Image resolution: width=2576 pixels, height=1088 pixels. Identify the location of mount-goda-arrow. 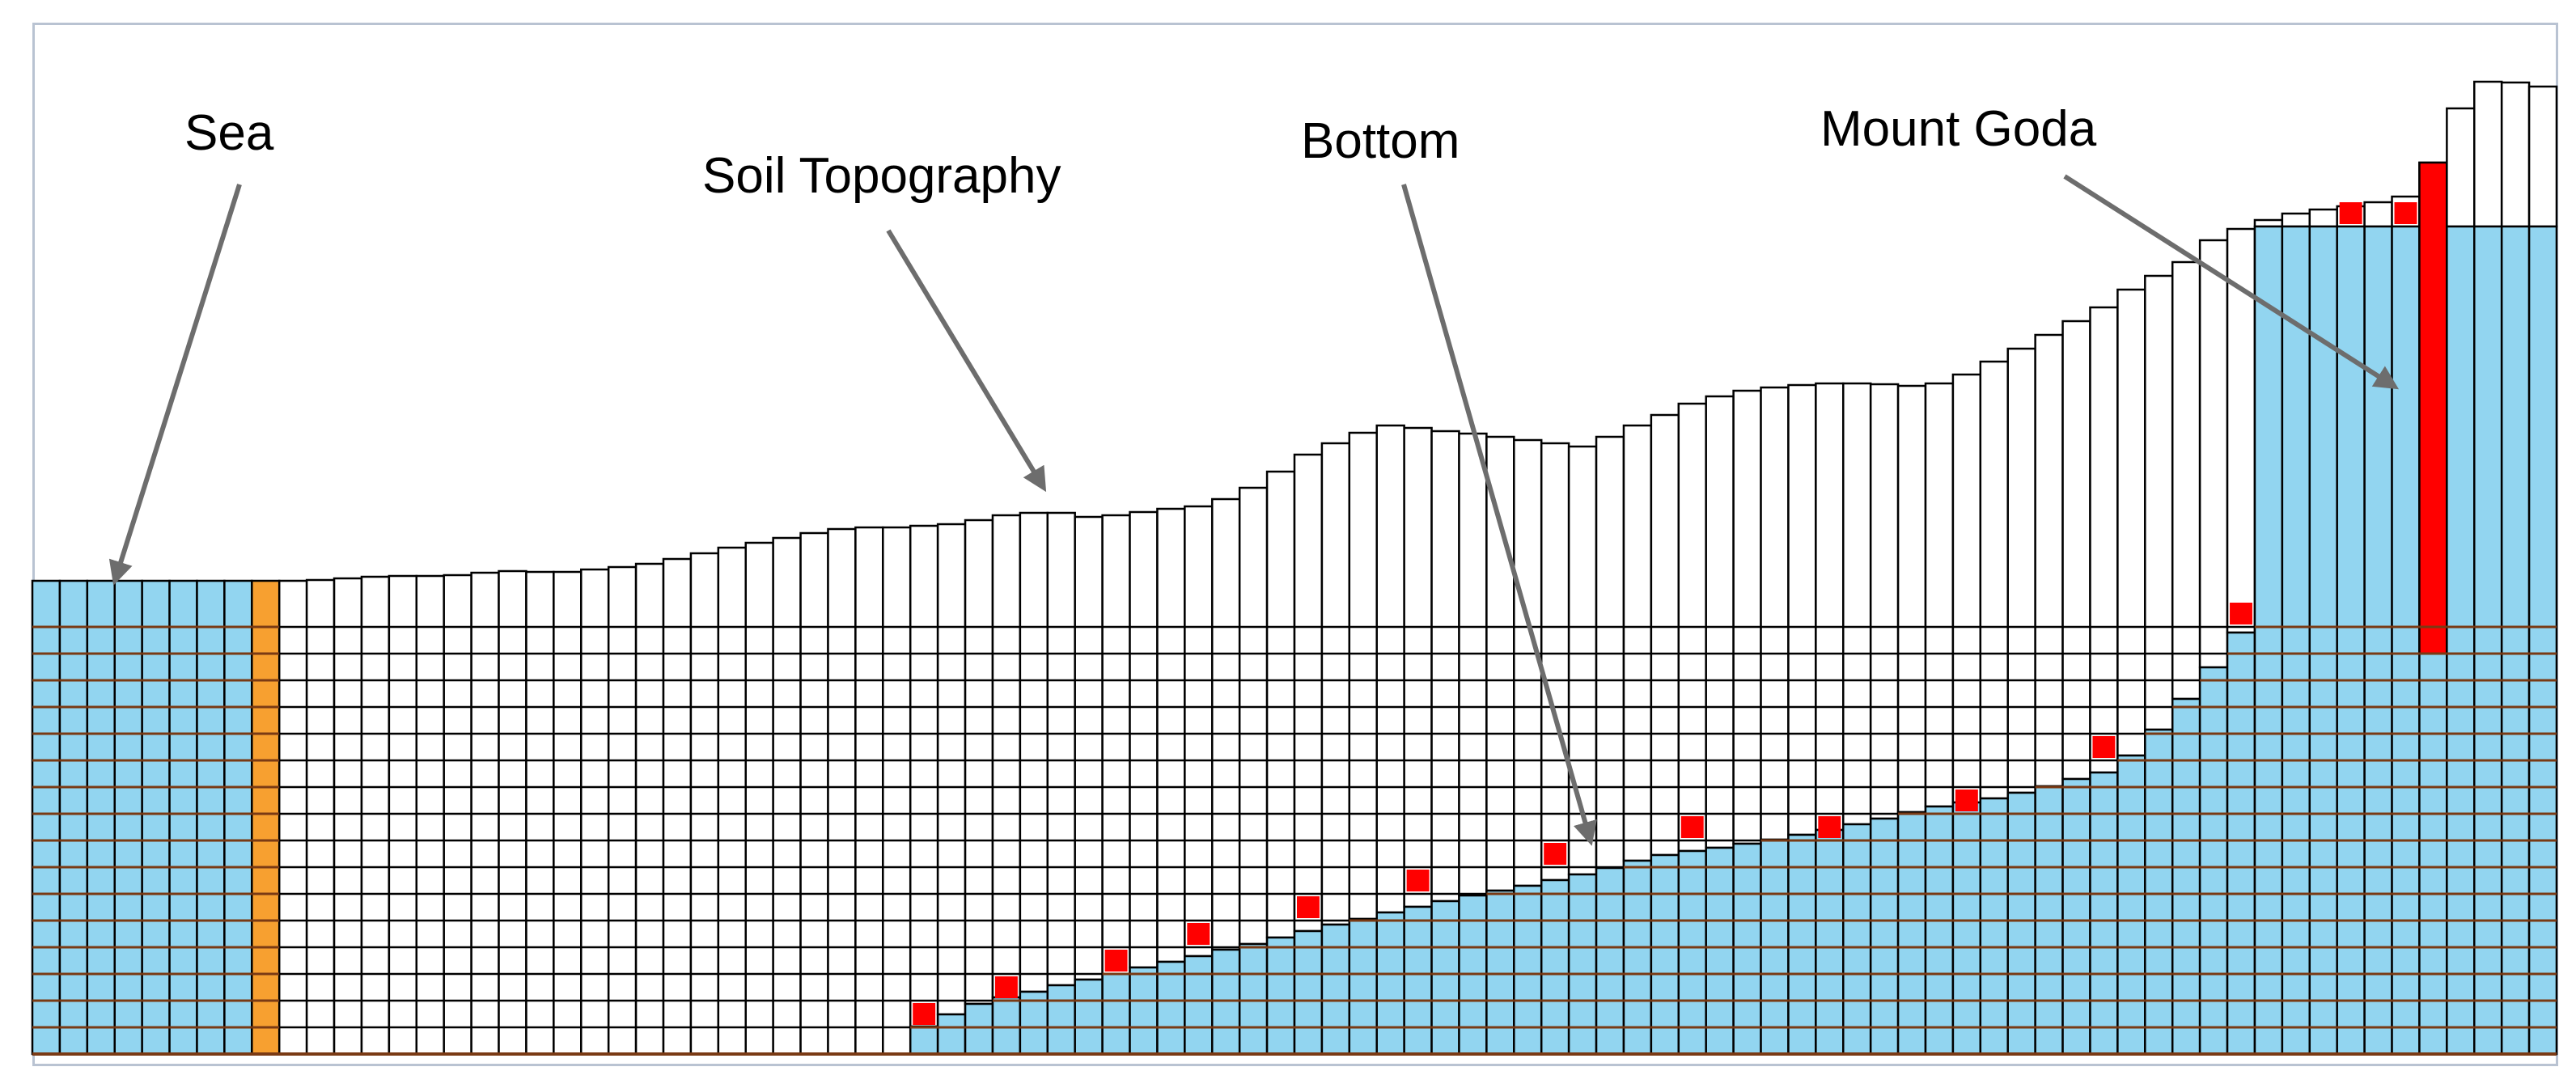
(2231, 282).